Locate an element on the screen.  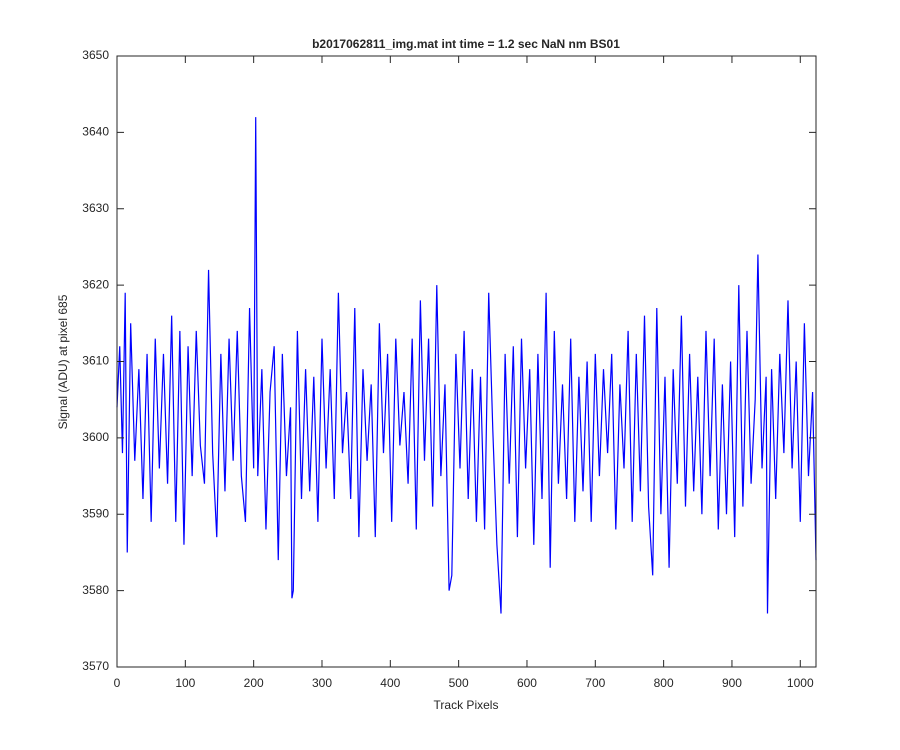
y-tick-label: 3610 is located at coordinates (95, 361).